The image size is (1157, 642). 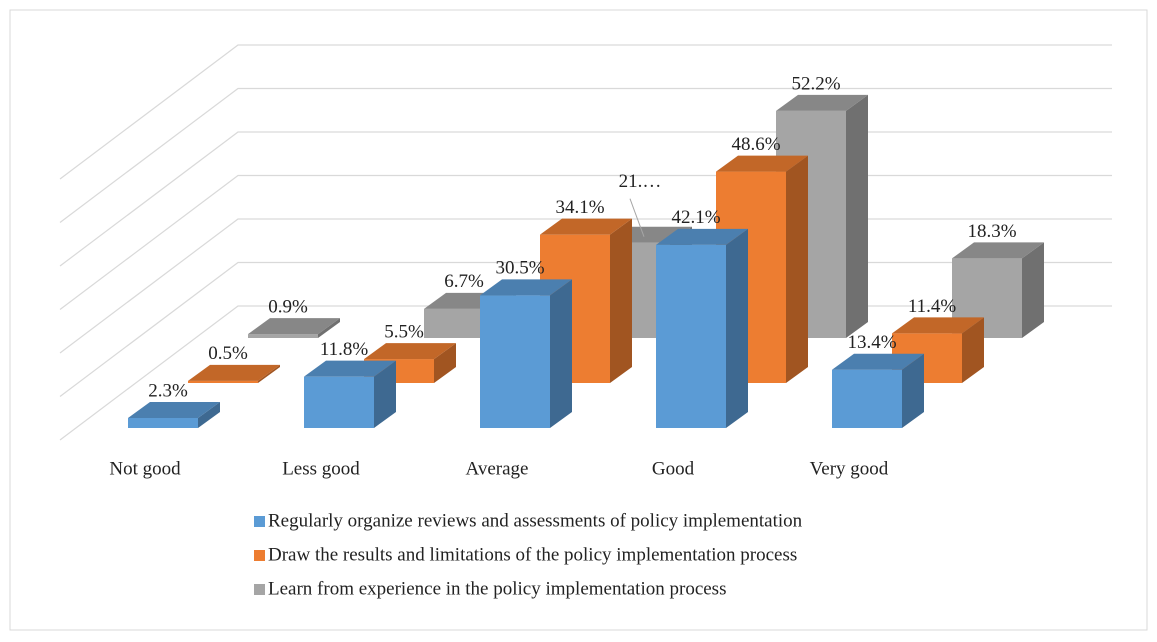 I want to click on data-label: 48.6%, so click(x=755, y=144).